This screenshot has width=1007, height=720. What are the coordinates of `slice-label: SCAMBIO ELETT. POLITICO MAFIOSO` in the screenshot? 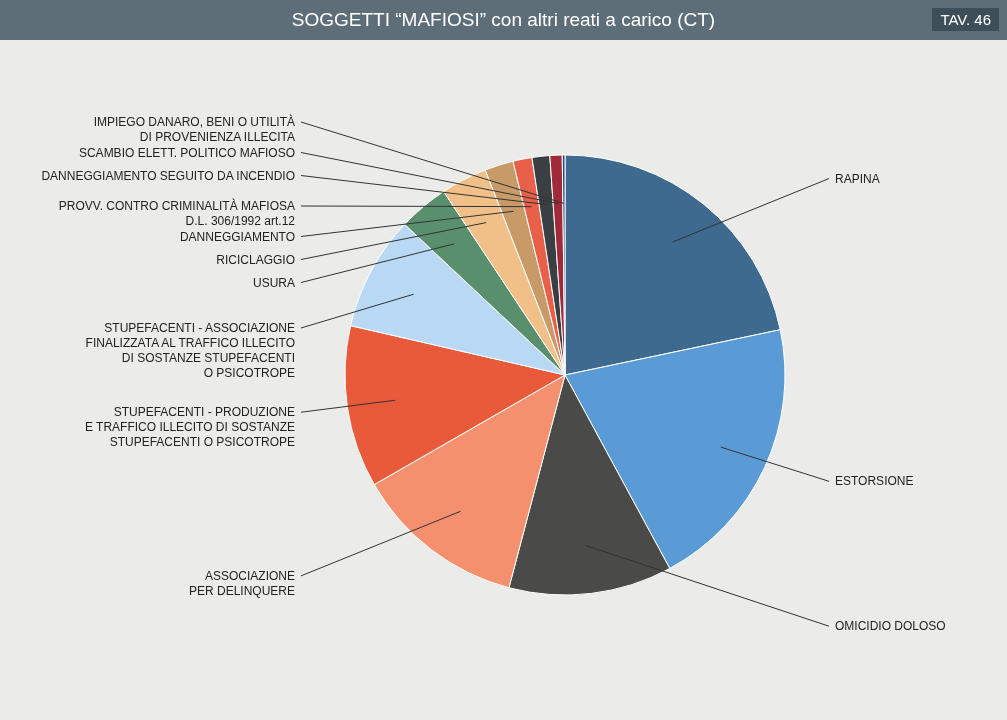 It's located at (186, 152).